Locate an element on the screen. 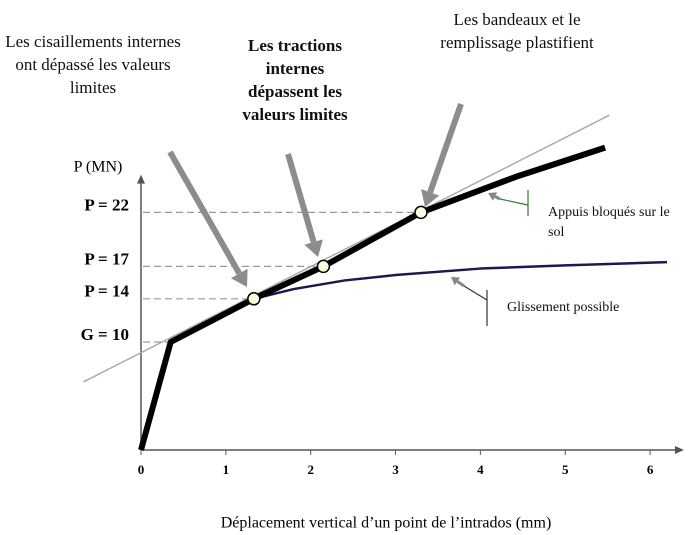 Image resolution: width=690 pixels, height=535 pixels. series-line is located at coordinates (460, 280).